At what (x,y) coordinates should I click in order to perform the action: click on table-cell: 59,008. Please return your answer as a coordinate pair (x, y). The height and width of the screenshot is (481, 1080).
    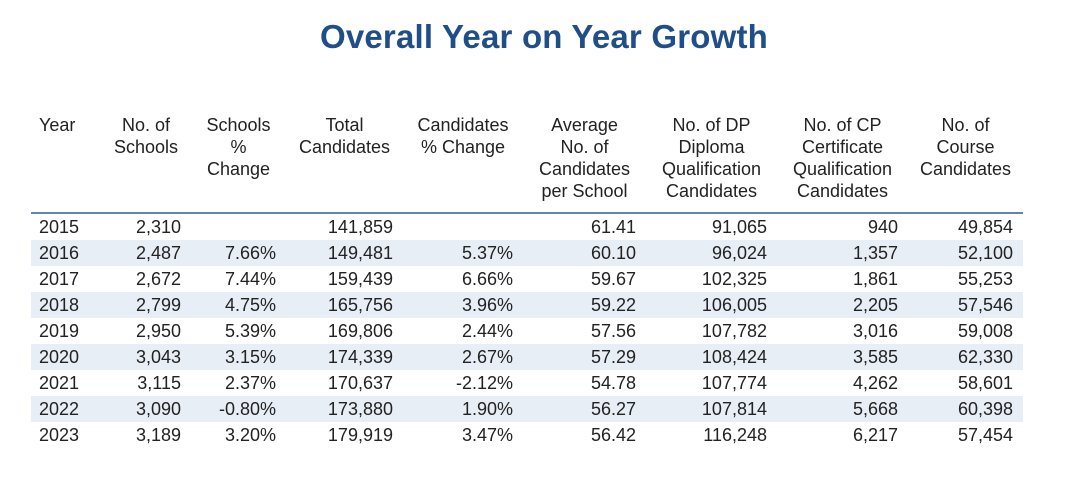
    Looking at the image, I should click on (965, 331).